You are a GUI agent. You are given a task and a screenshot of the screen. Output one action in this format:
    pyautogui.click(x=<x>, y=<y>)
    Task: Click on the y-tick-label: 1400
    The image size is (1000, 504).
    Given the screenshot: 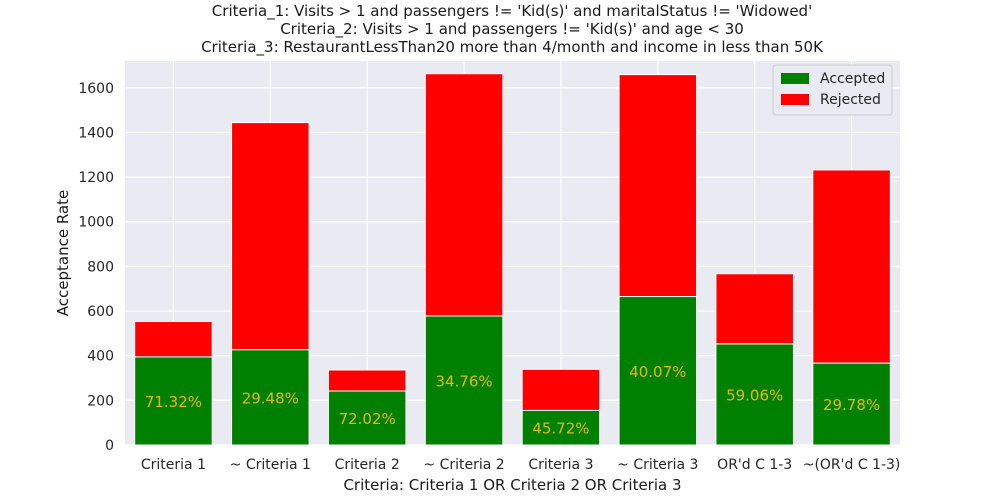 What is the action you would take?
    pyautogui.click(x=96, y=133)
    